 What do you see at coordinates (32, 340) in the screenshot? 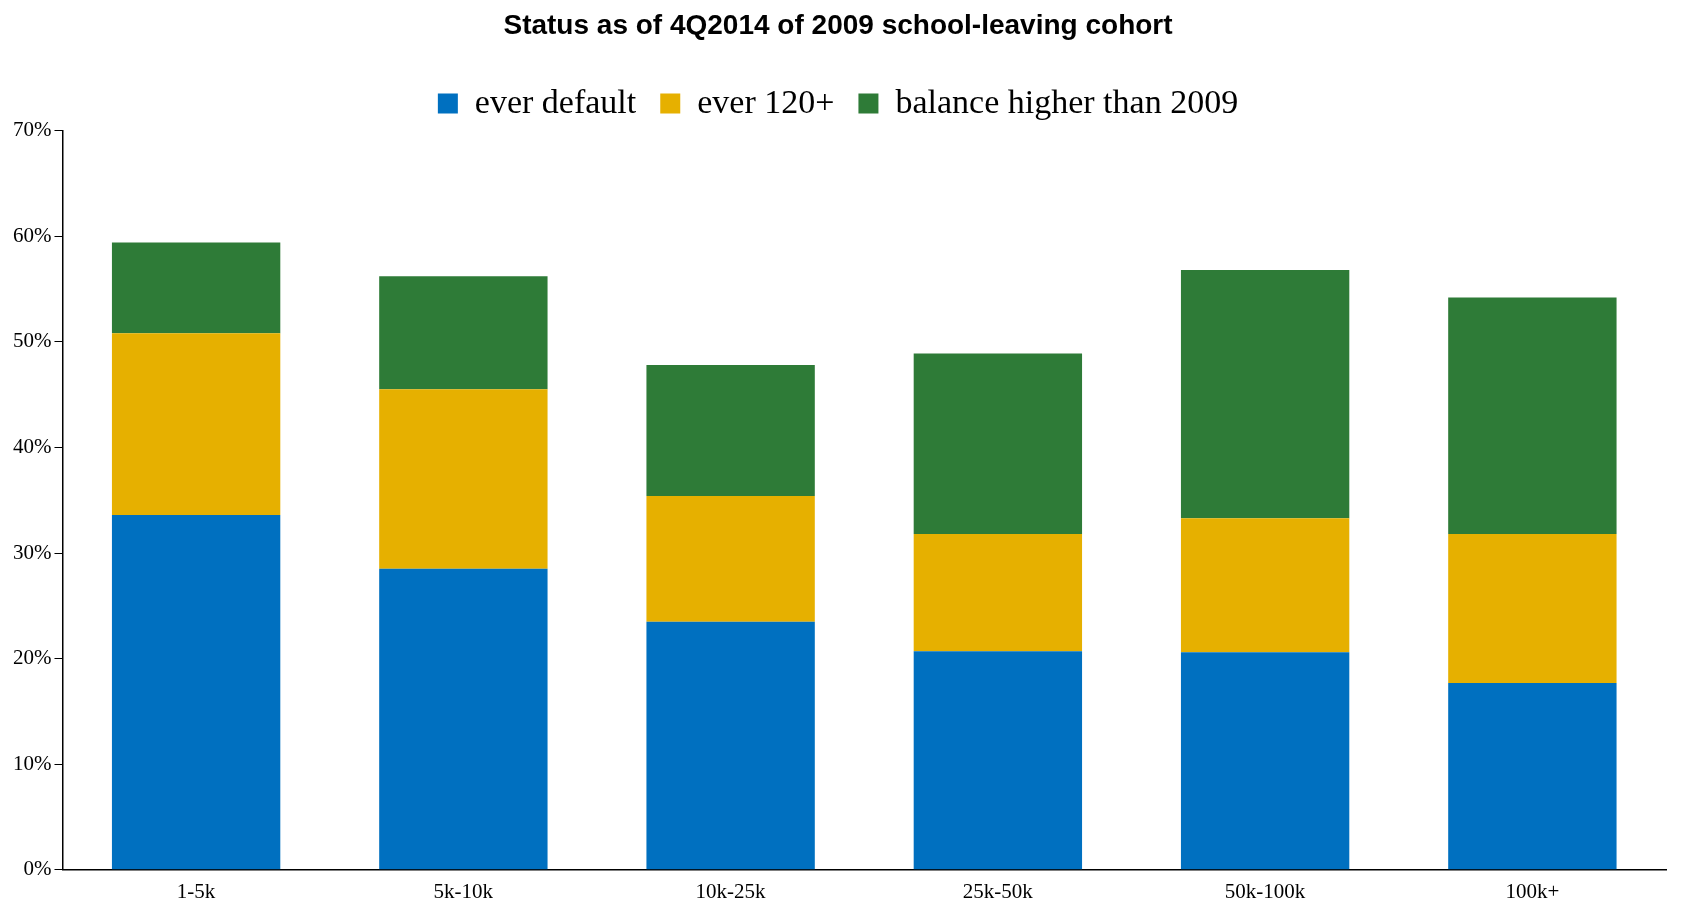
I see `y-tick-label: 50%` at bounding box center [32, 340].